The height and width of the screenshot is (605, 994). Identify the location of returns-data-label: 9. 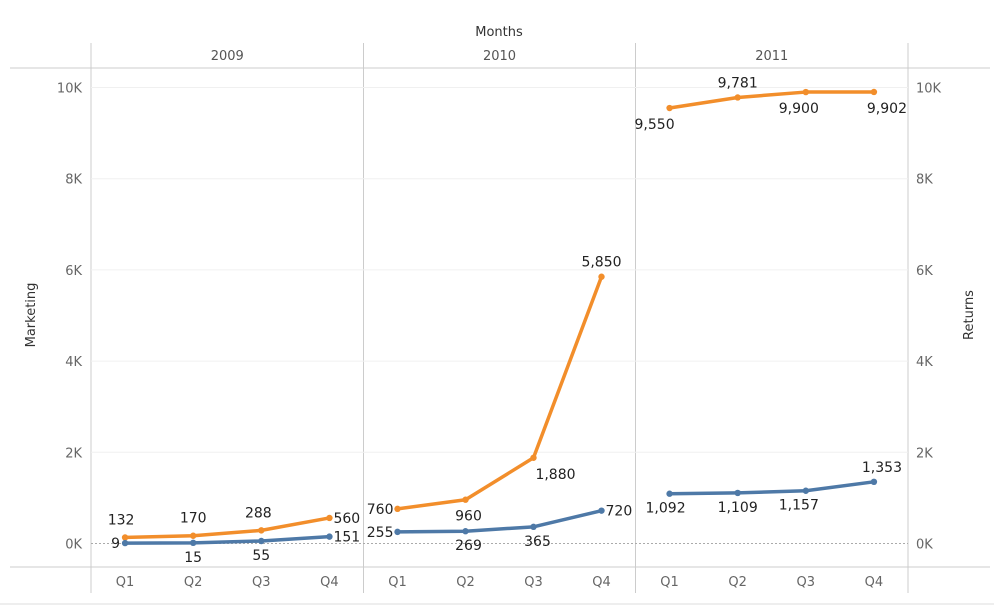
(115, 544).